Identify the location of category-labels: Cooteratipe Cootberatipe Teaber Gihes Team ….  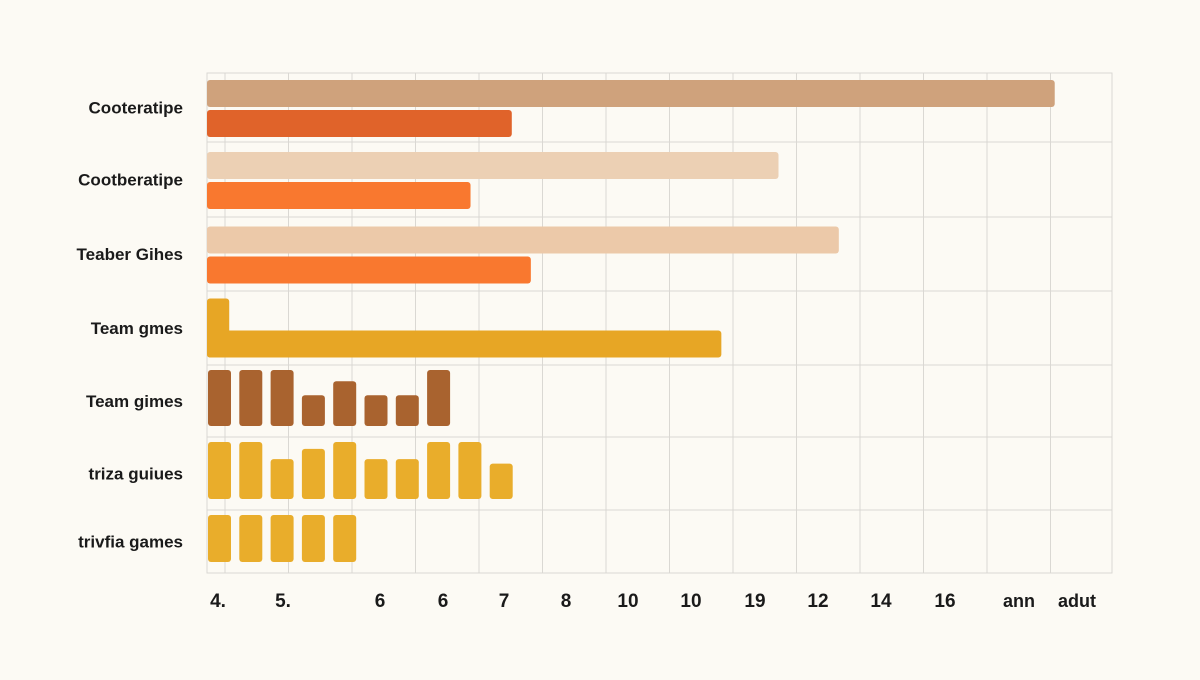
(130, 325).